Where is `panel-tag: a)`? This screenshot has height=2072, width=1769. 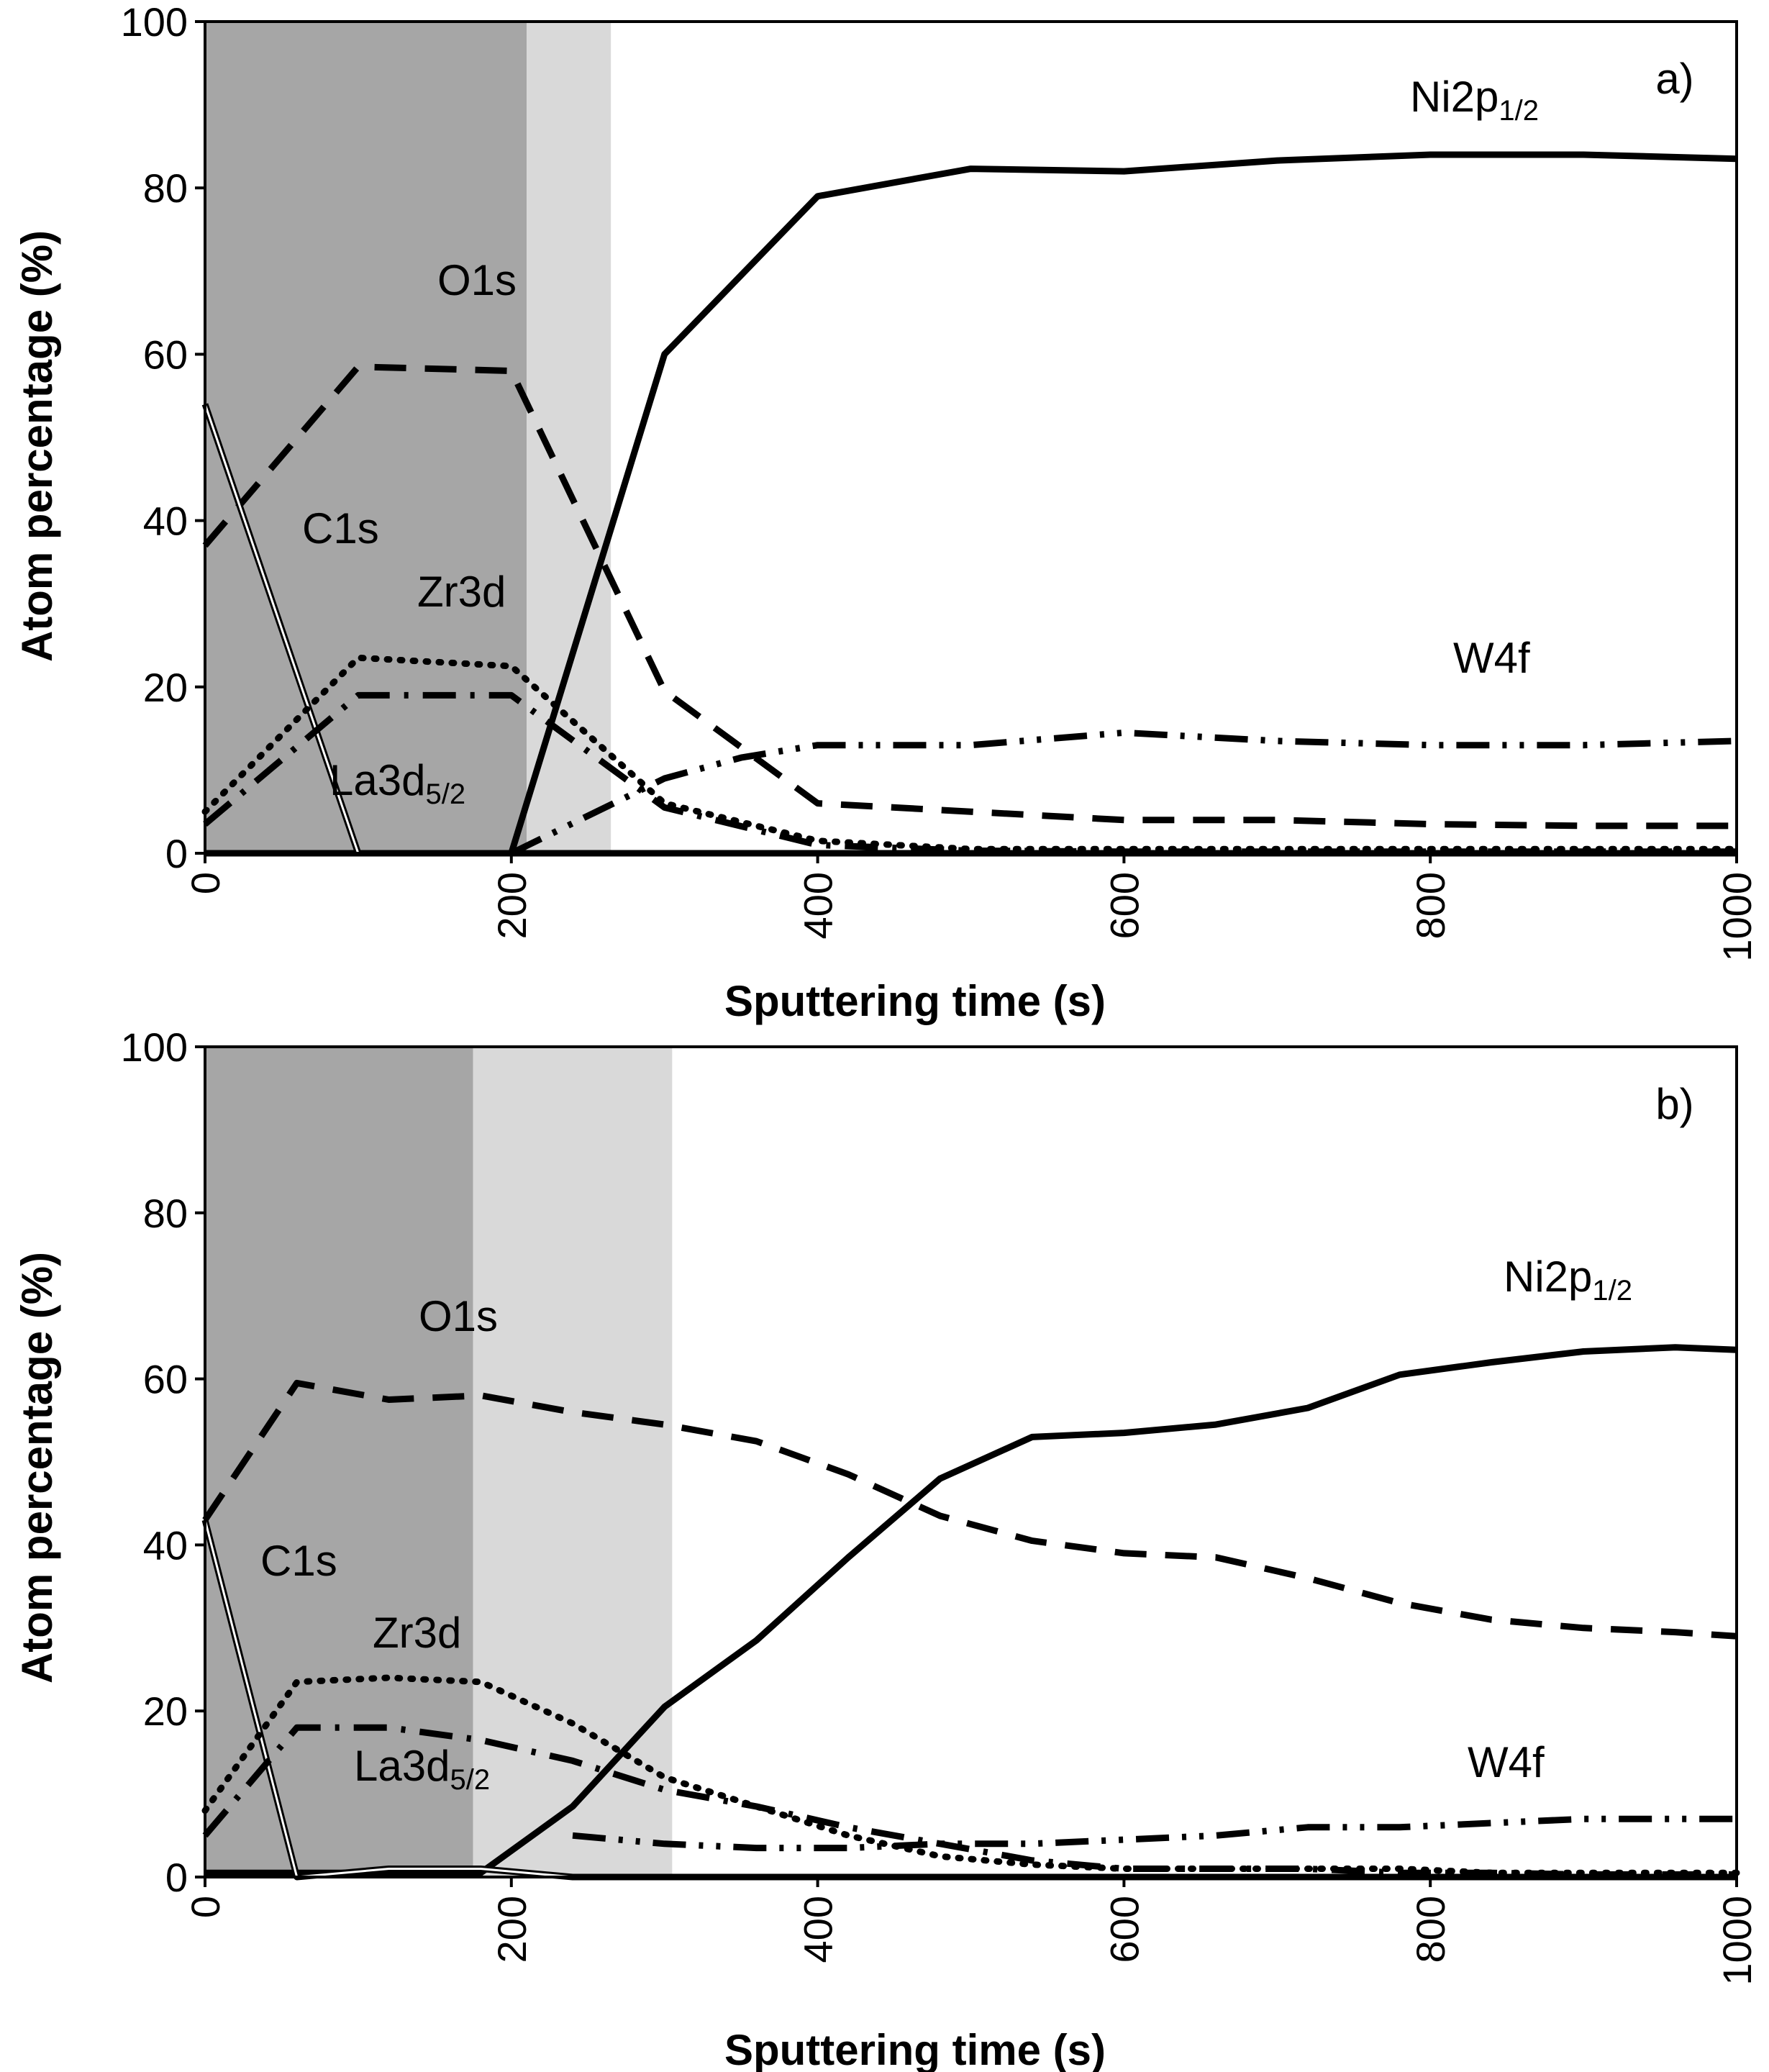 panel-tag: a) is located at coordinates (1674, 79).